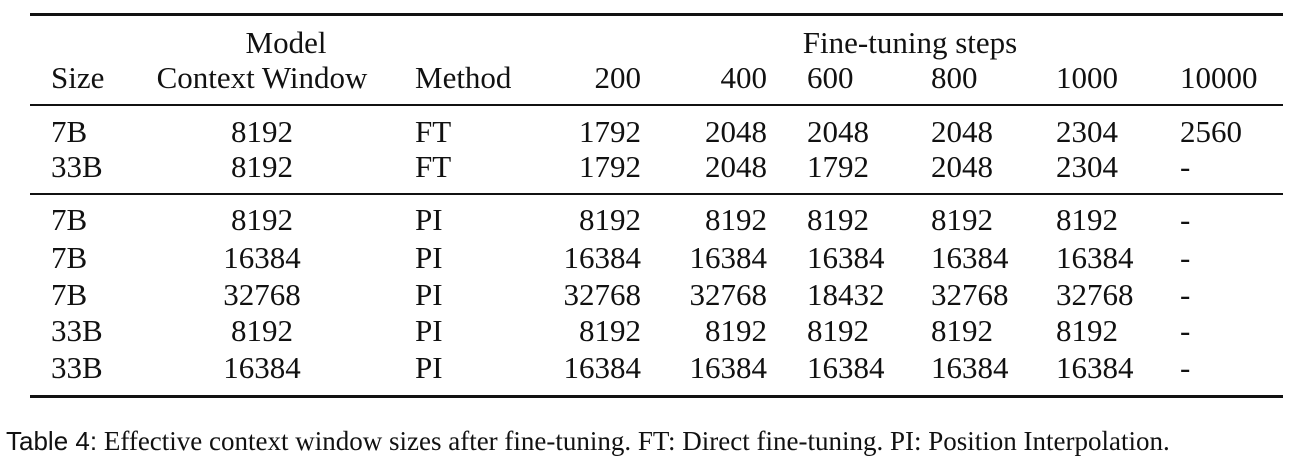  What do you see at coordinates (744, 77) in the screenshot?
I see `header-step-400: 400` at bounding box center [744, 77].